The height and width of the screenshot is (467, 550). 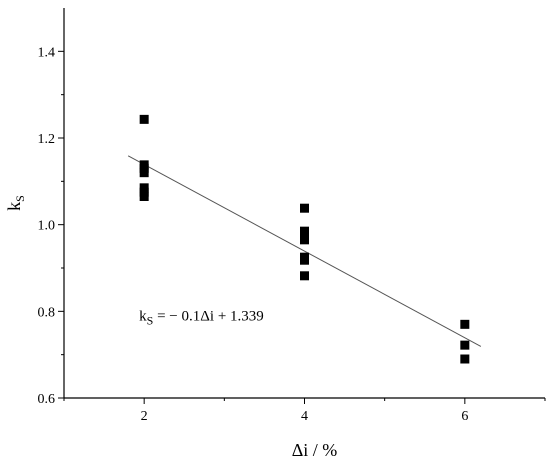 I want to click on x-tick-label: 4, so click(x=304, y=416).